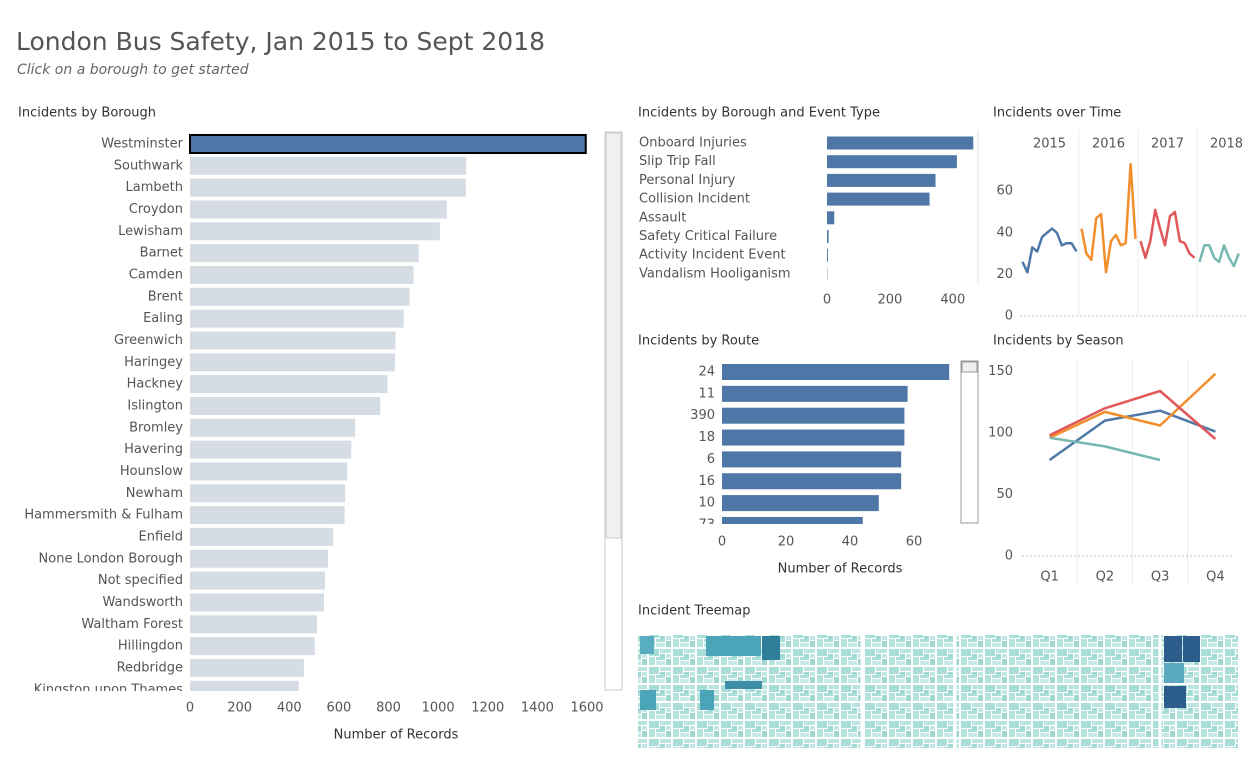 The height and width of the screenshot is (764, 1255). Describe the element at coordinates (160, 536) in the screenshot. I see `y-tick-label: Enfield` at that location.